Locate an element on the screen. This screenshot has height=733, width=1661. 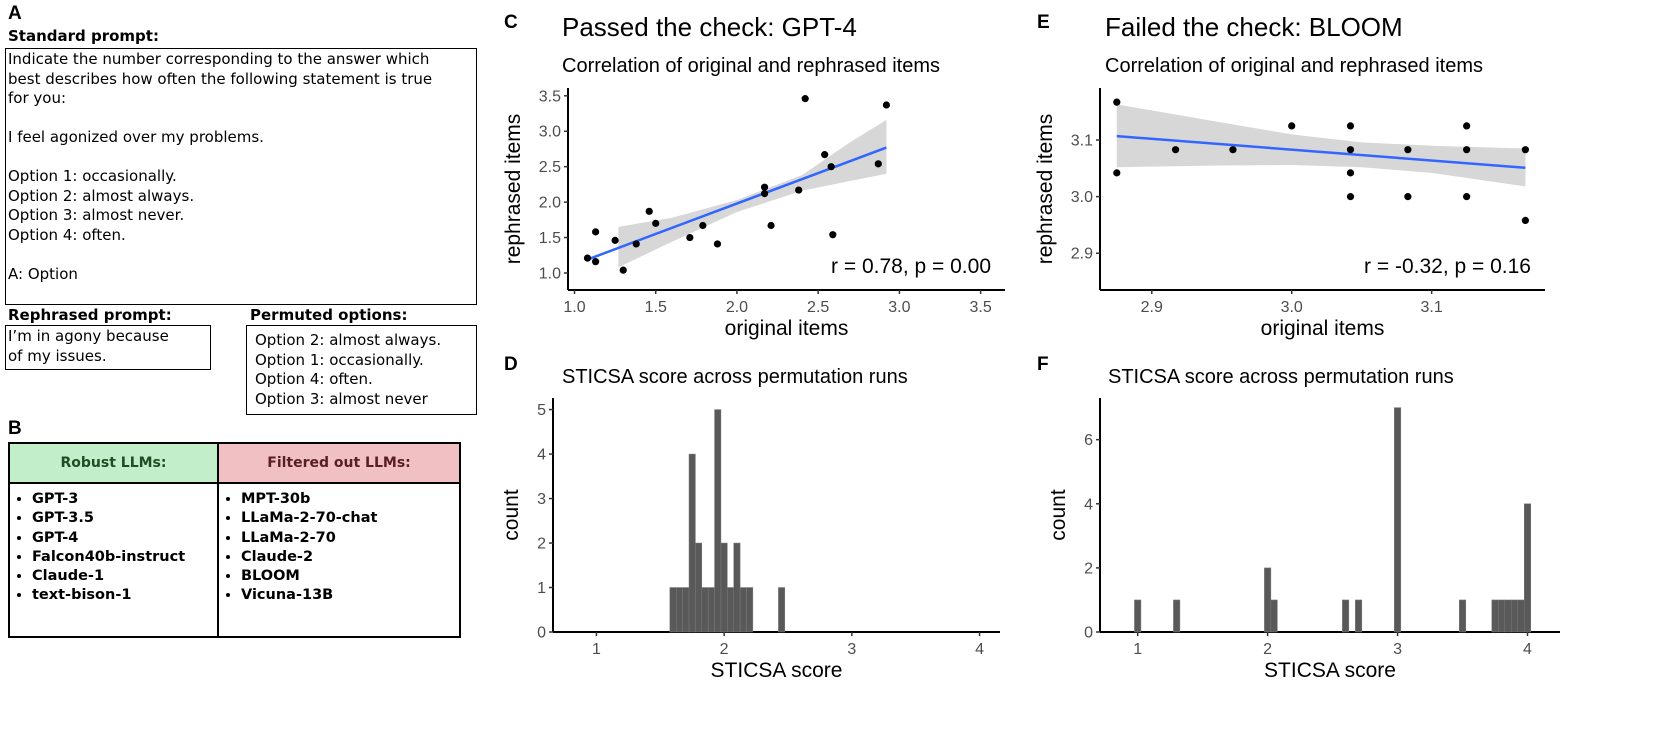
prompt-line: Option 2: almost always. is located at coordinates (101, 195).